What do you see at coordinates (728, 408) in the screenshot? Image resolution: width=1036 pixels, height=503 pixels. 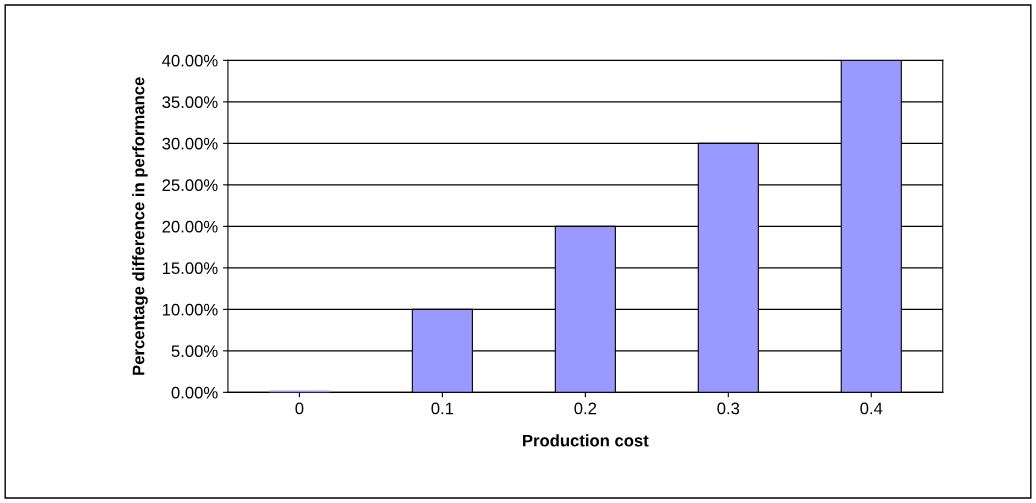 I see `x-tick-label: 0.3` at bounding box center [728, 408].